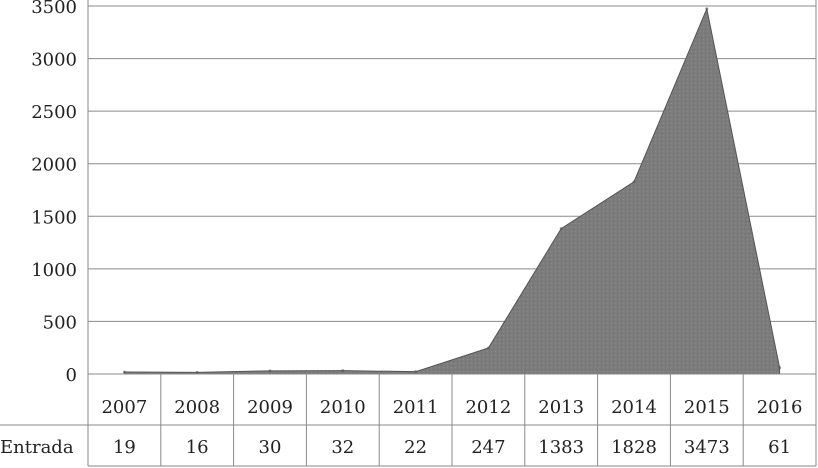 The height and width of the screenshot is (468, 818). What do you see at coordinates (124, 407) in the screenshot?
I see `x-tick-label: 2007` at bounding box center [124, 407].